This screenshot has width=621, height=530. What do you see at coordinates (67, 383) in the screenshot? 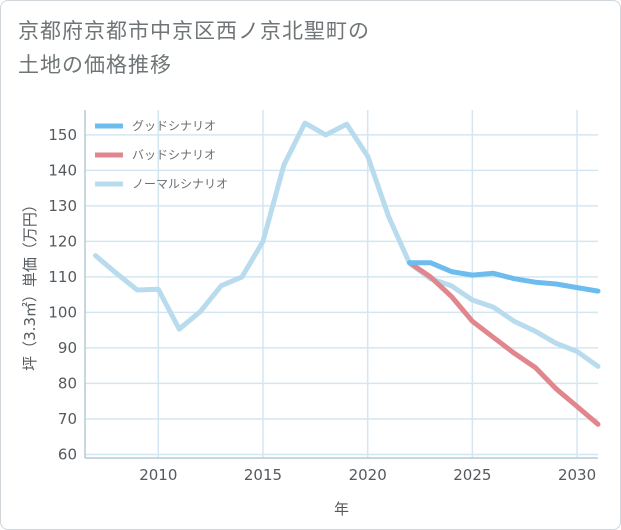
I see `y-tick-label: 80` at bounding box center [67, 383].